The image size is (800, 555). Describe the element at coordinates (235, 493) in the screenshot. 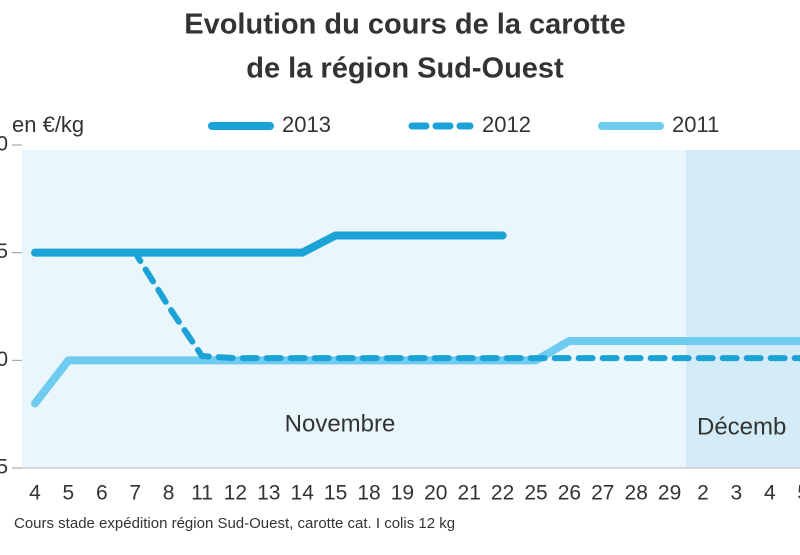

I see `x-tick-label: 12` at that location.